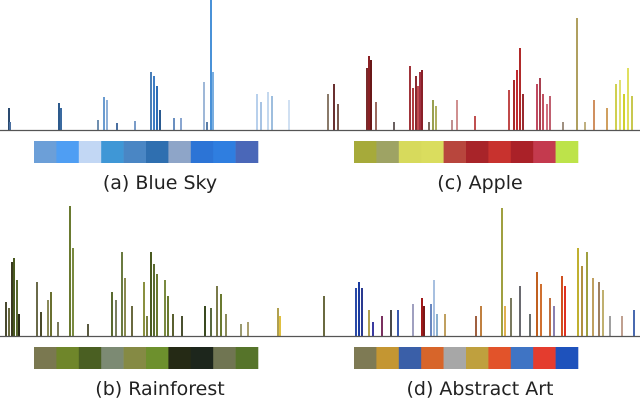  What do you see at coordinates (160, 183) in the screenshot?
I see `caption-blue-sky: (a) Blue Sky` at bounding box center [160, 183].